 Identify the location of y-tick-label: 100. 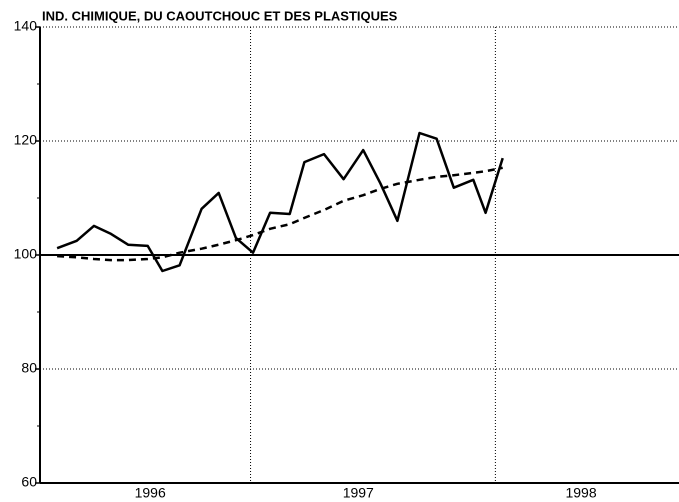
(26, 254).